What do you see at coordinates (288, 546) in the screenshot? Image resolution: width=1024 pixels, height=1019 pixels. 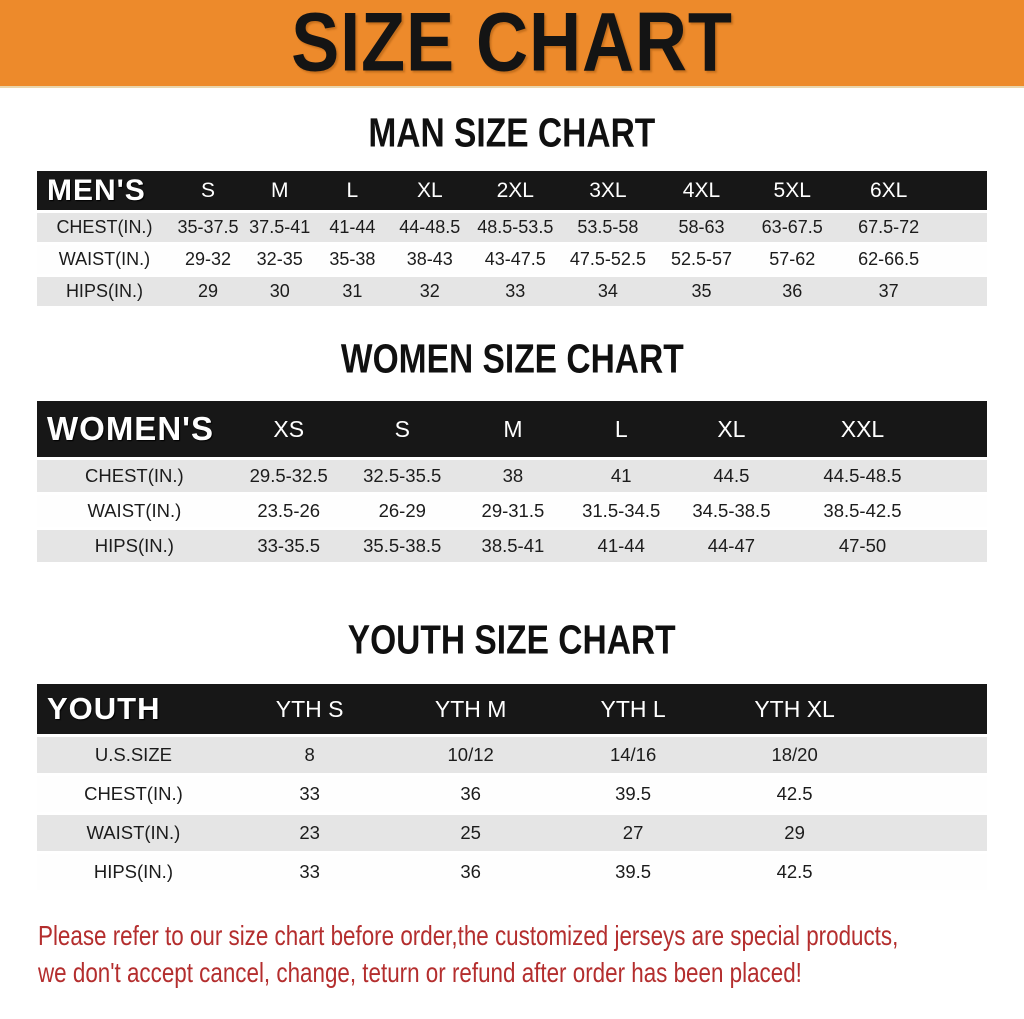 I see `size-value: 33-35.5` at bounding box center [288, 546].